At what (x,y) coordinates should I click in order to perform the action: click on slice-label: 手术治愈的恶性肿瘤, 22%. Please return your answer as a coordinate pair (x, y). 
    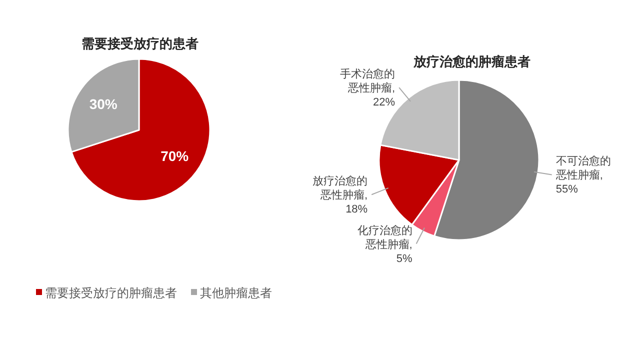
    Looking at the image, I should click on (368, 88).